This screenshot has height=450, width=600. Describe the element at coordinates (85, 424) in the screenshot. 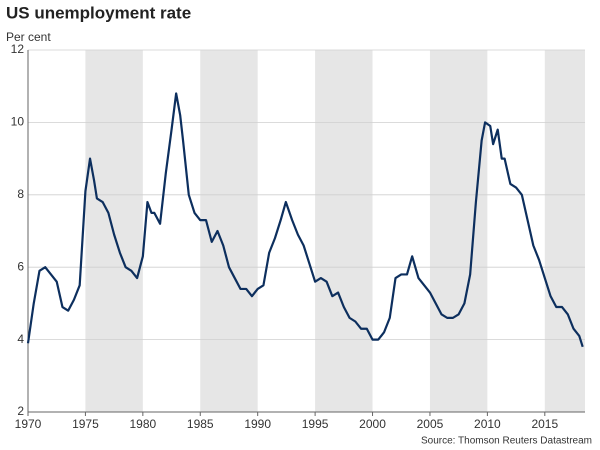

I see `x-tick-label: 1975` at that location.